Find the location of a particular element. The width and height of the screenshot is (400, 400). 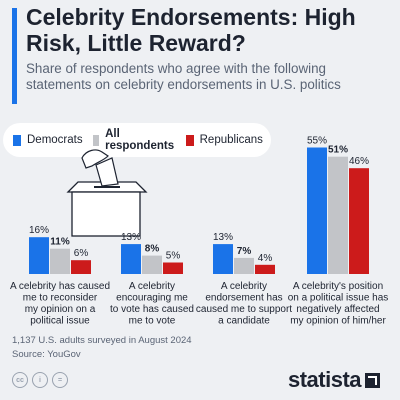

legend-label-democrats: Democrats is located at coordinates (55, 140).